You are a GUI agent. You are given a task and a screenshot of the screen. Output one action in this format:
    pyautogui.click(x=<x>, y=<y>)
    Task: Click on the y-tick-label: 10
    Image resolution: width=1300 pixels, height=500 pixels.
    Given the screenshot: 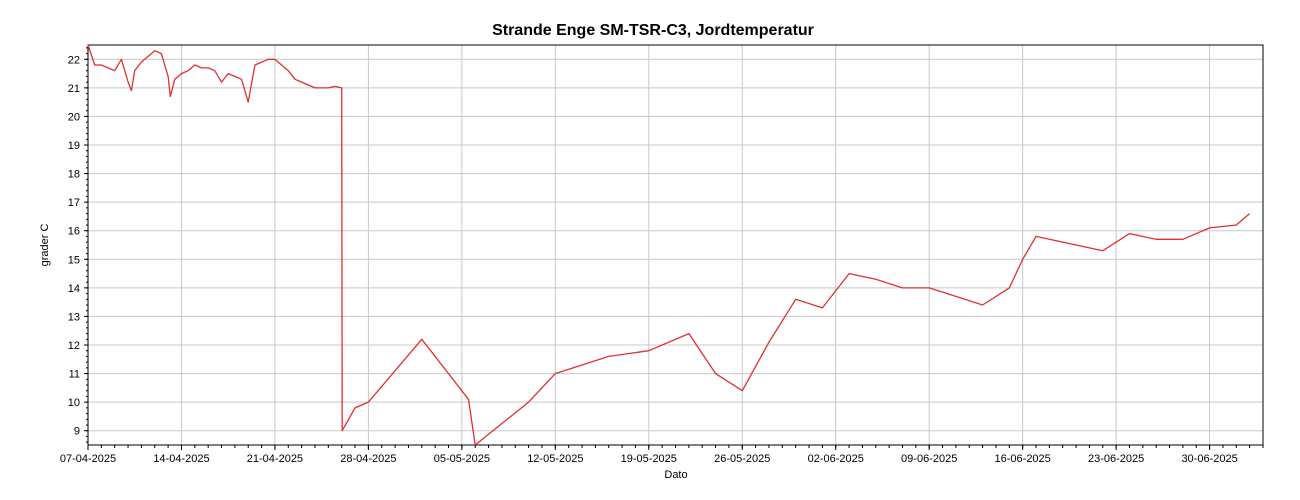 What is the action you would take?
    pyautogui.click(x=74, y=403)
    